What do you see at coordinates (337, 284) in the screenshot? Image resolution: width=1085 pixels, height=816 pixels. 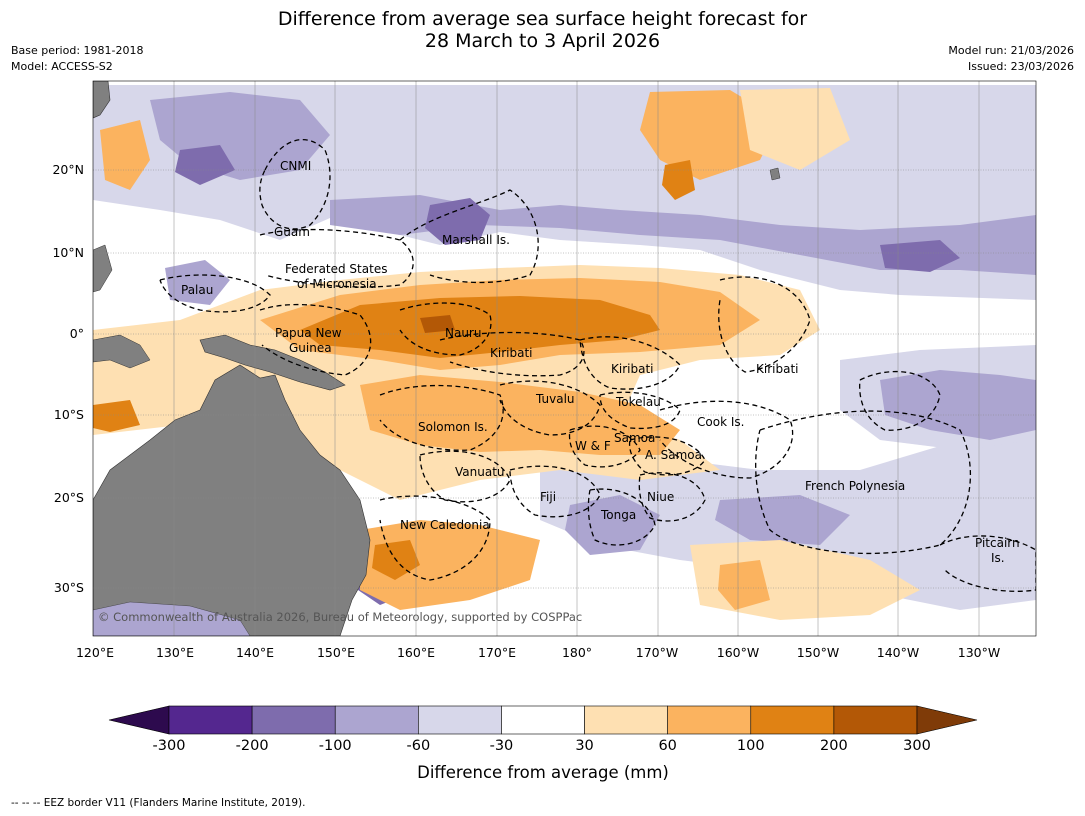 I see `place-label: of Micronesia` at bounding box center [337, 284].